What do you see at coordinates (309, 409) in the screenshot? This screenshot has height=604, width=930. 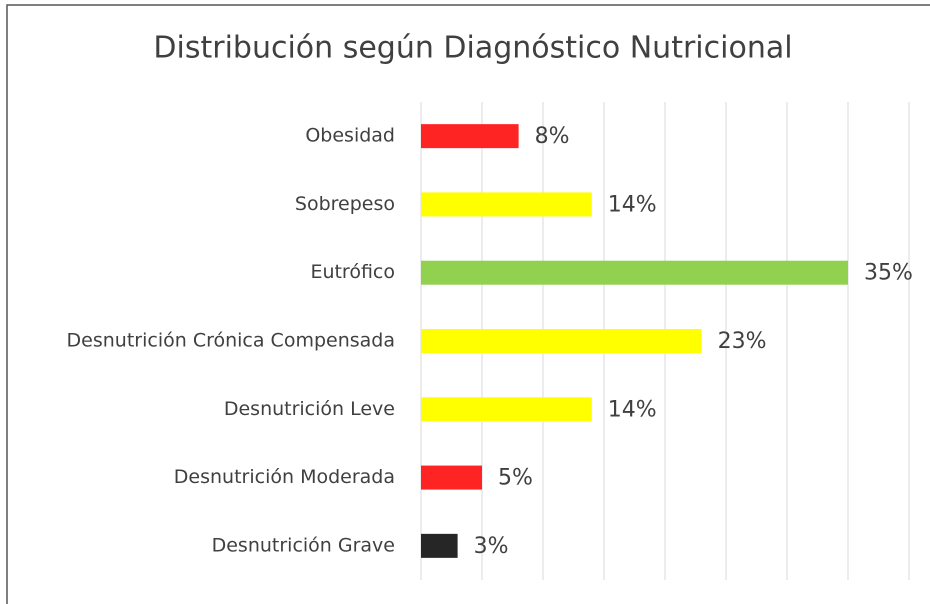 I see `y-tick-label: Desnutrición Leve` at bounding box center [309, 409].